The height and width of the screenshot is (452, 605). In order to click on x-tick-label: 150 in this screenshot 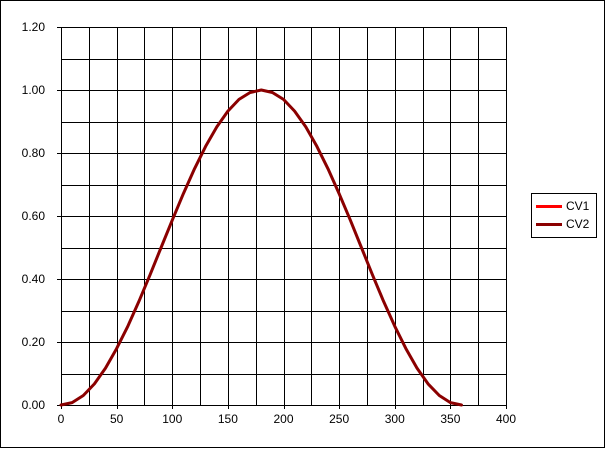, I will do `click(228, 419)`.